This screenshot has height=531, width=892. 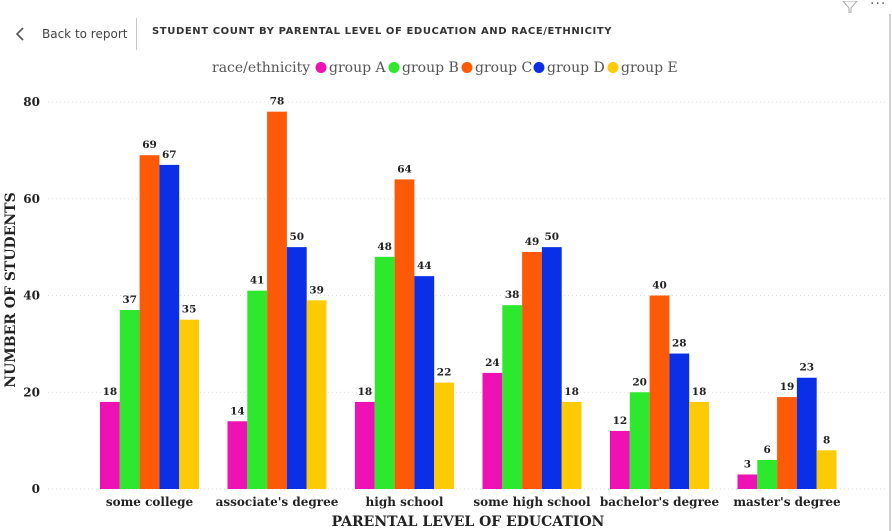 I want to click on bar-some-high-school-group-d, so click(x=551, y=368).